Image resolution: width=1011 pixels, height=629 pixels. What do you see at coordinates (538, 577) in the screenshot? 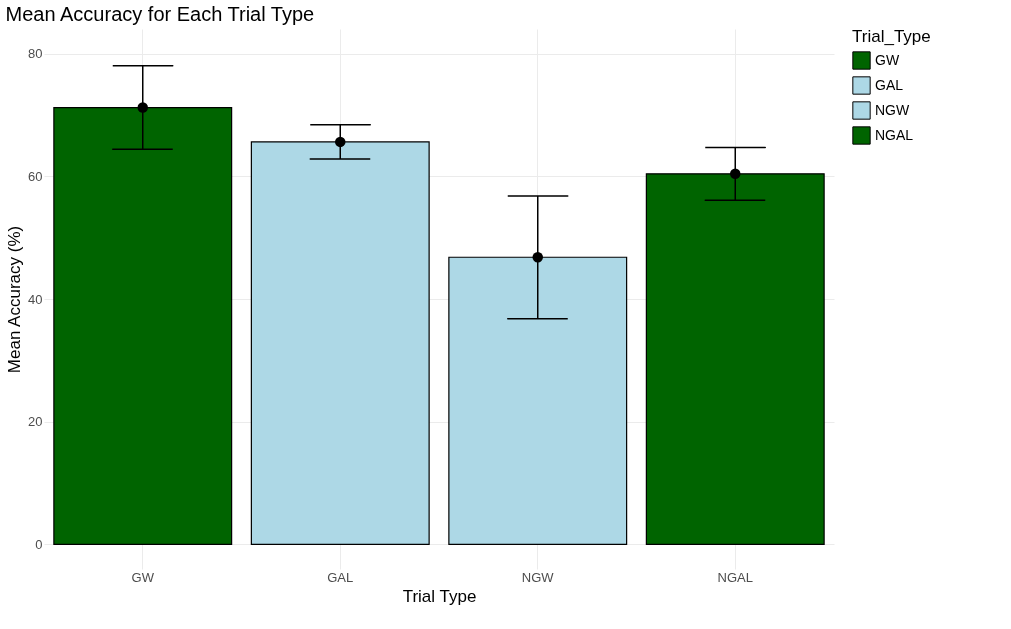
I see `x-tick-label: NGW` at bounding box center [538, 577].